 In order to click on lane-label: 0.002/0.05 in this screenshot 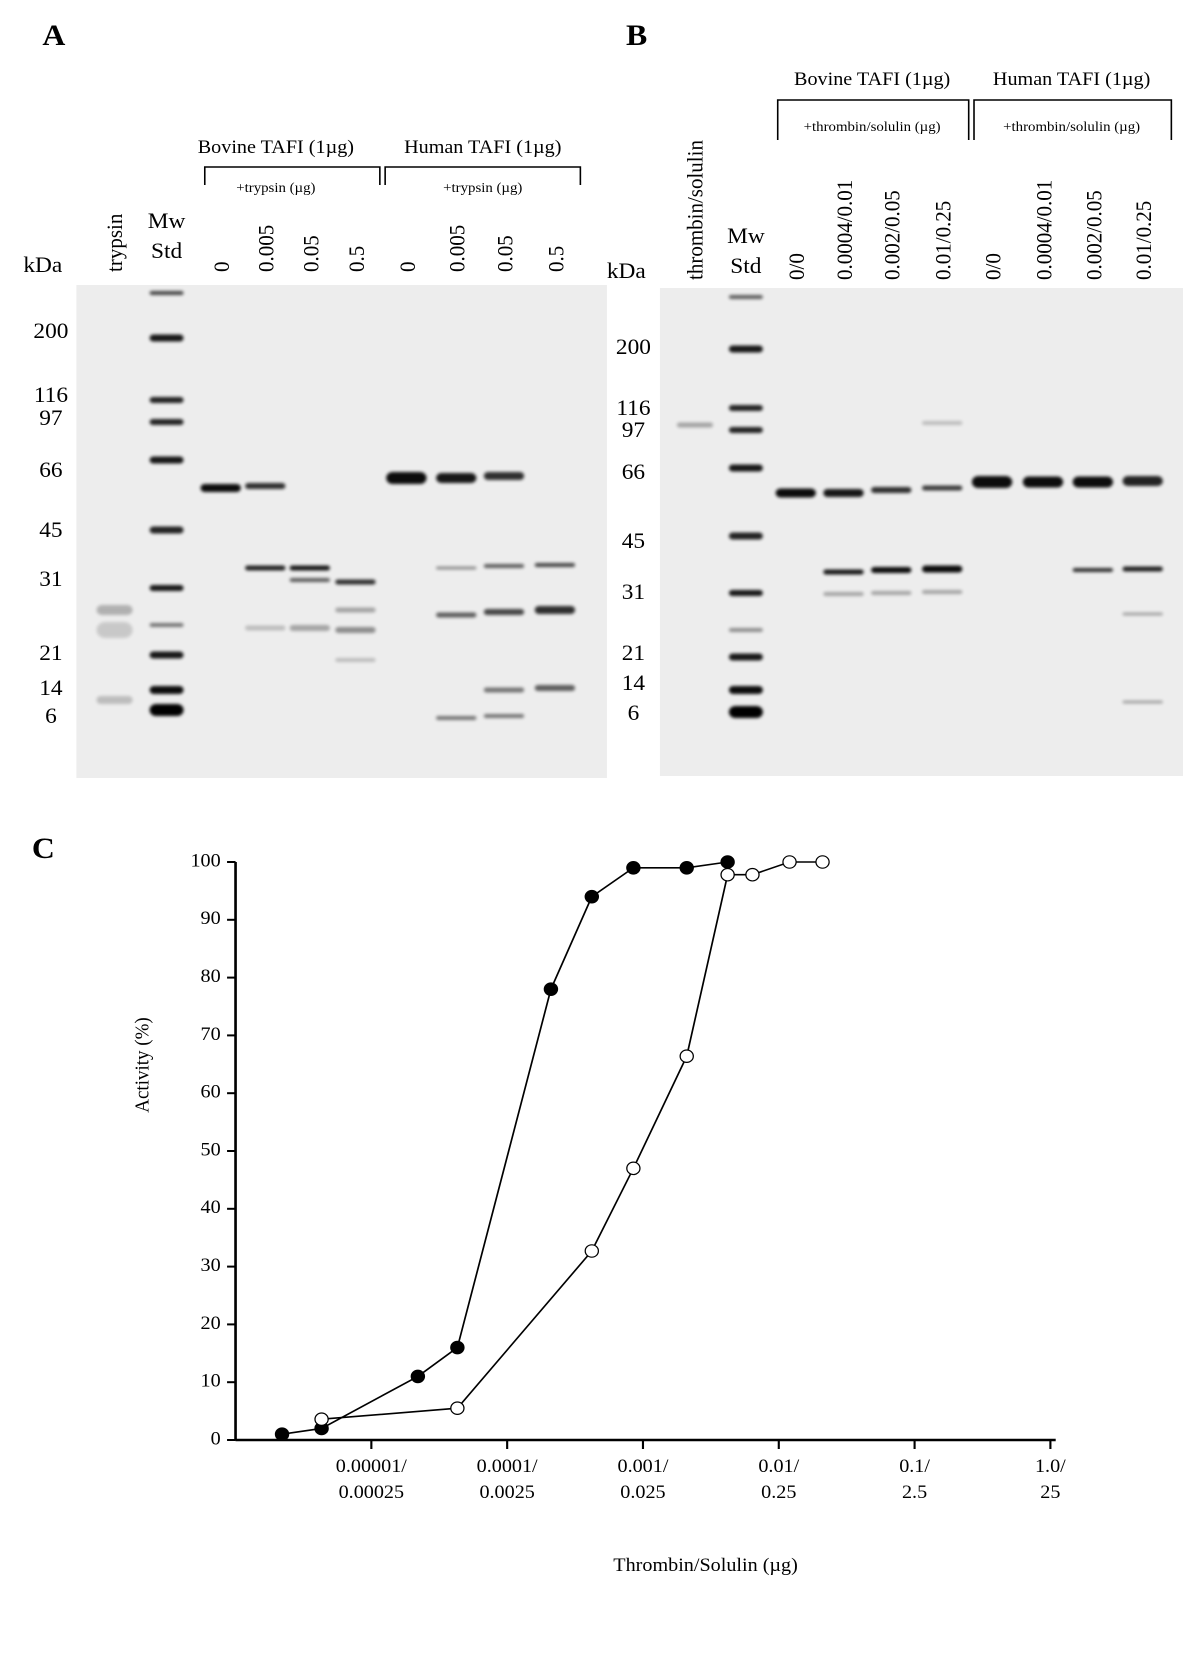, I will do `click(892, 235)`.